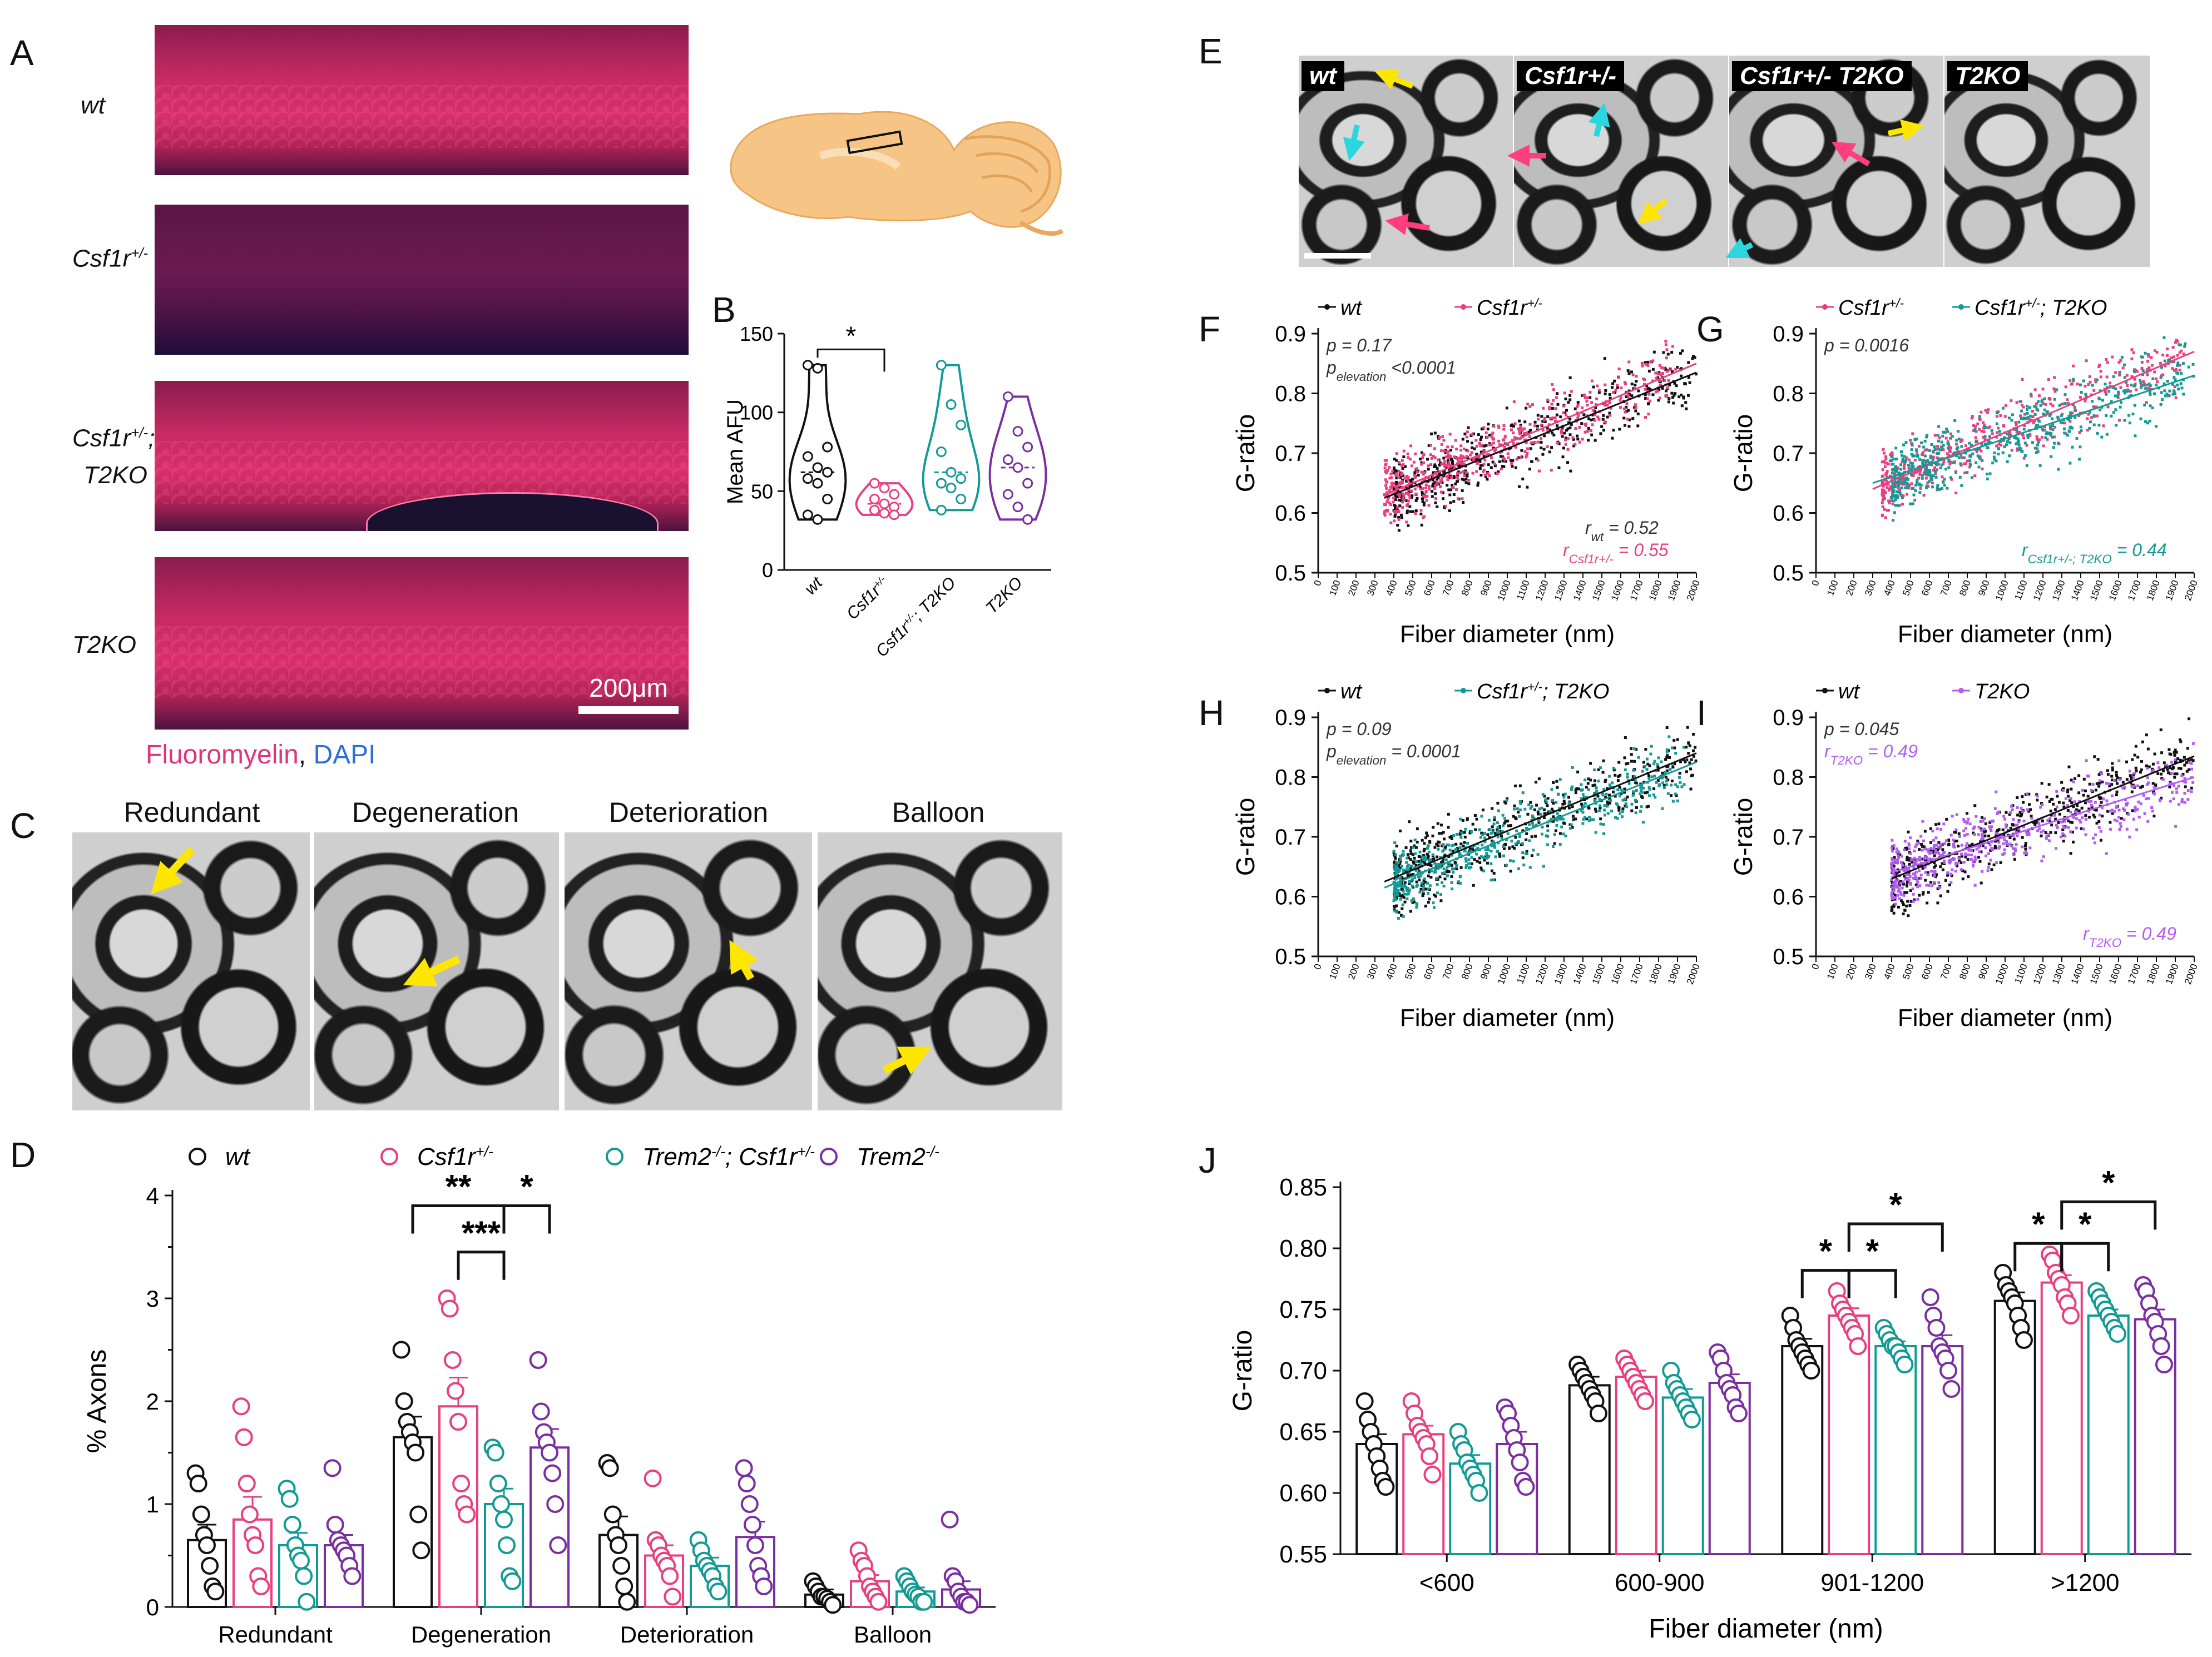 This screenshot has height=1657, width=2212. I want to click on d-point, so click(501, 1504).